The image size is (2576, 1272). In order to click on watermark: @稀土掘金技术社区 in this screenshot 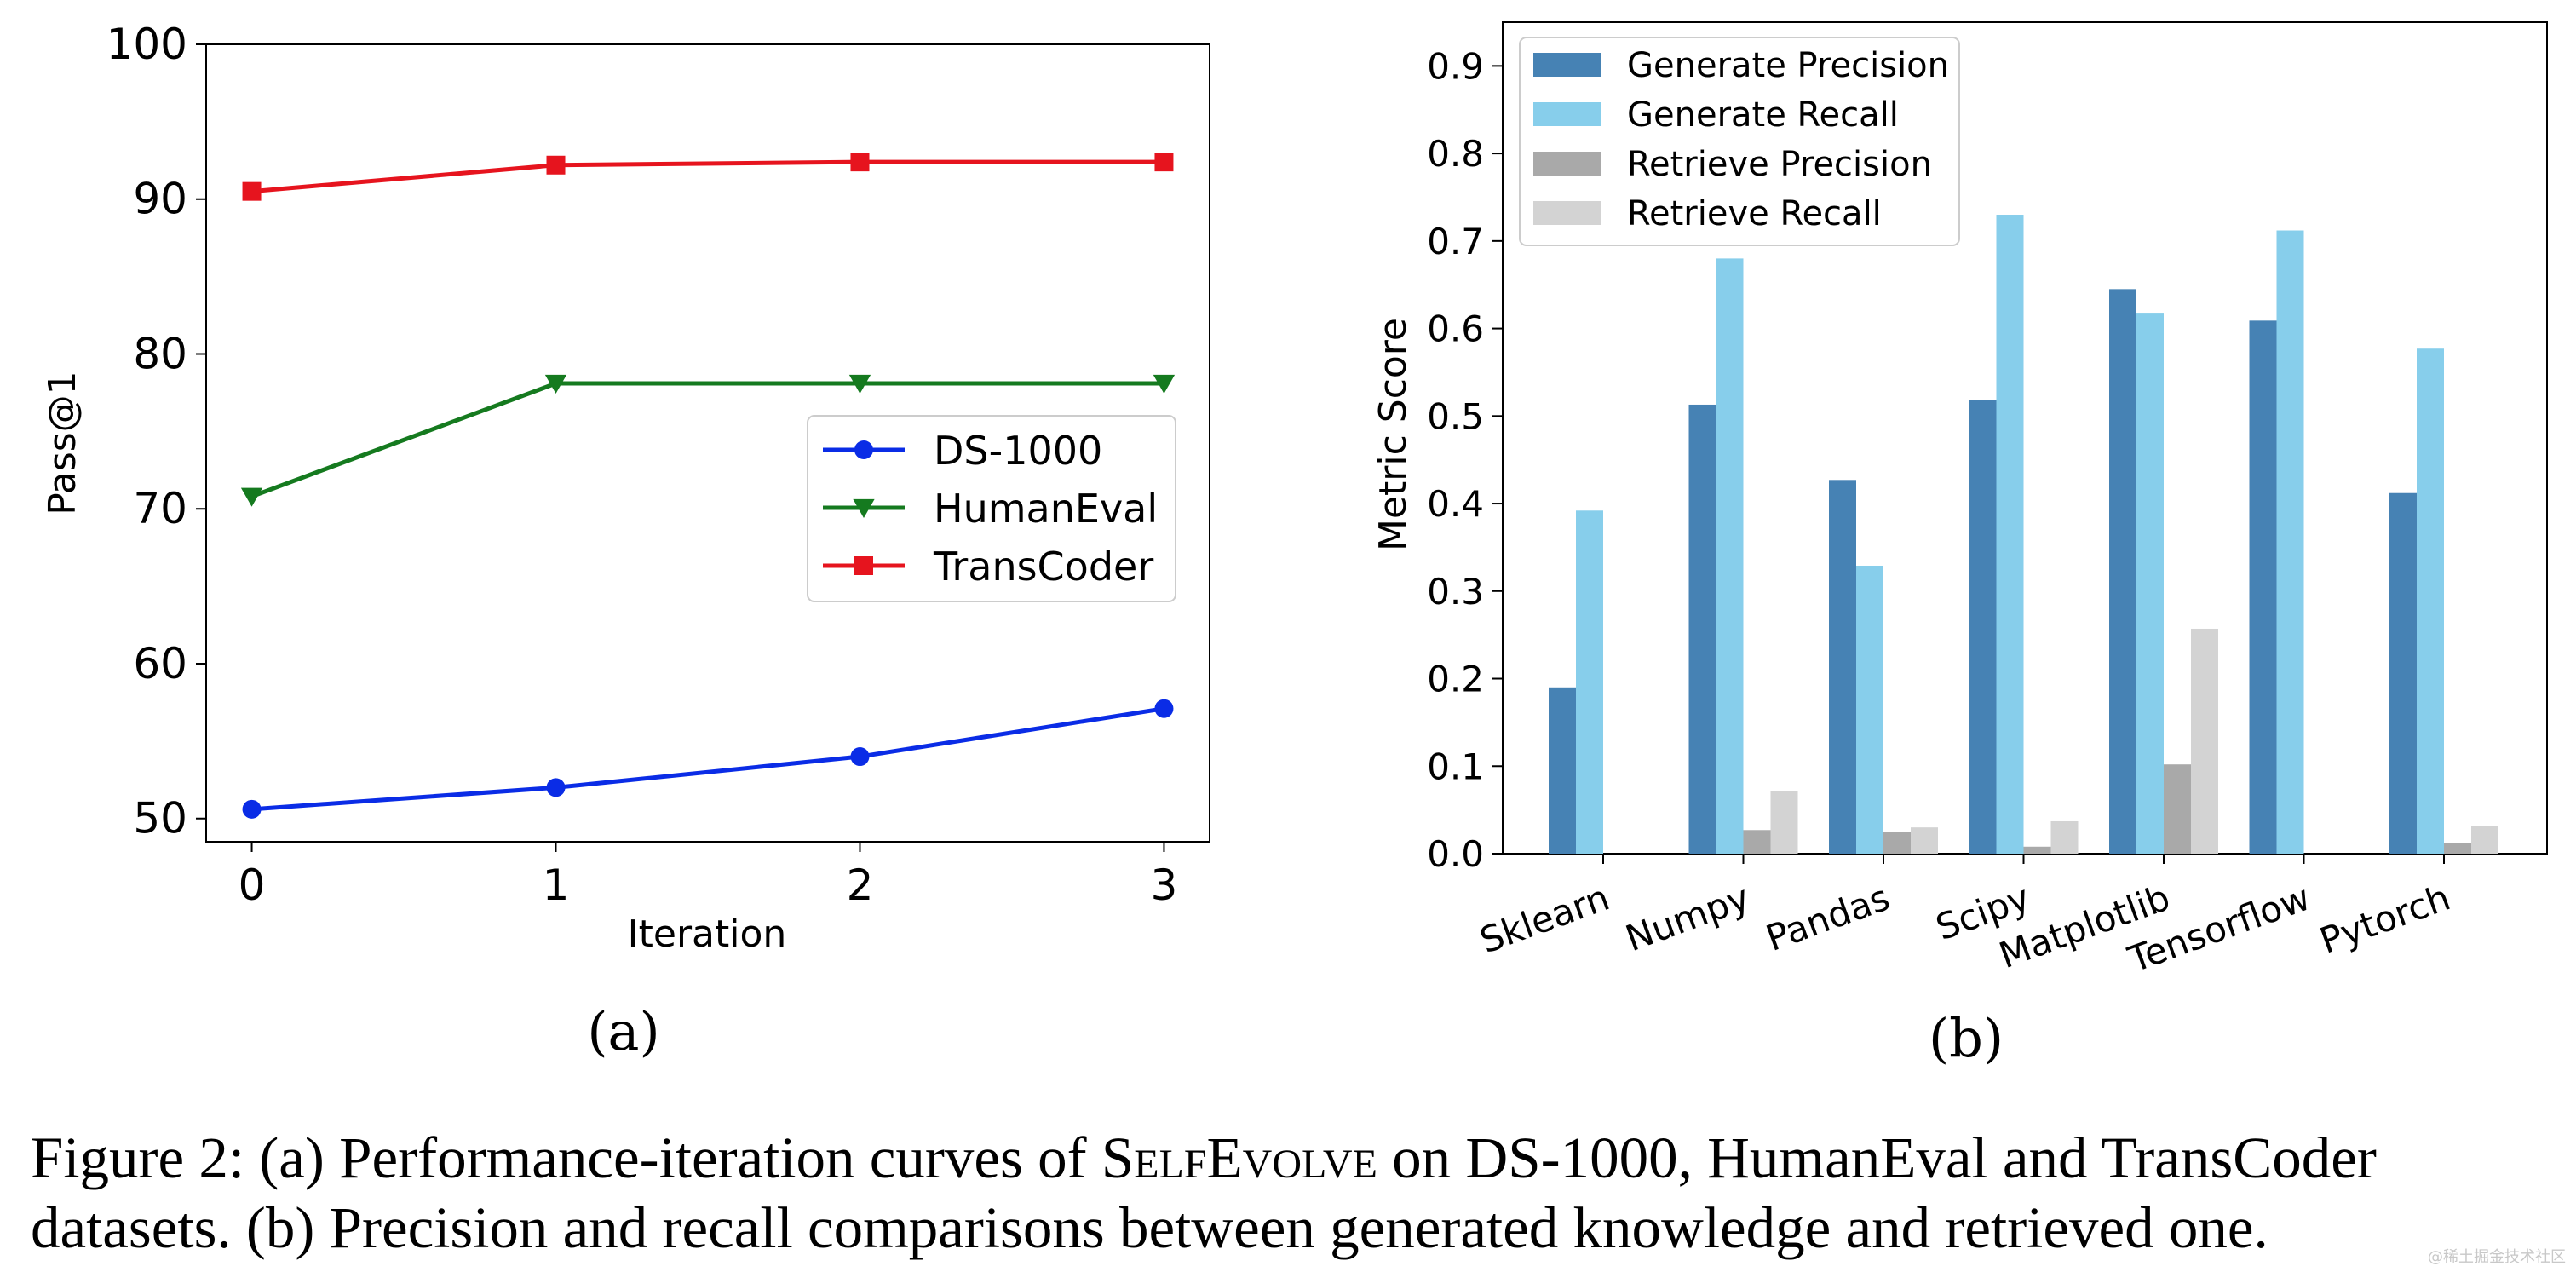, I will do `click(2497, 1257)`.